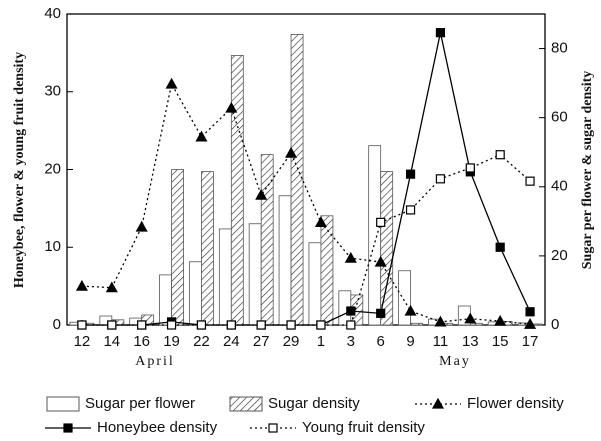  What do you see at coordinates (231, 341) in the screenshot?
I see `x-tick-label: 24` at bounding box center [231, 341].